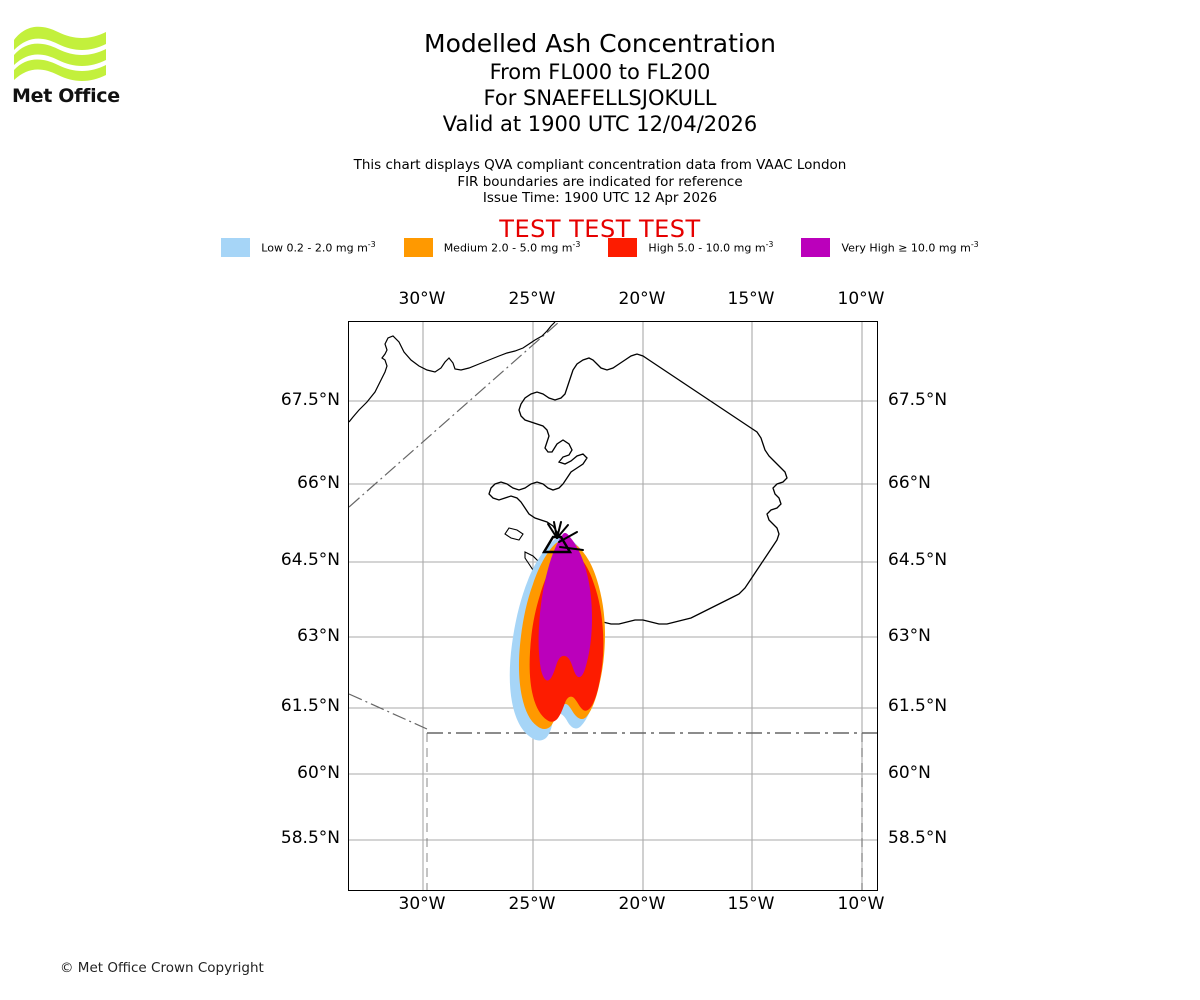 This screenshot has height=1000, width=1200. What do you see at coordinates (910, 247) in the screenshot?
I see `legend-label-very-high: Very High ≥ 10.0 mg m-3` at bounding box center [910, 247].